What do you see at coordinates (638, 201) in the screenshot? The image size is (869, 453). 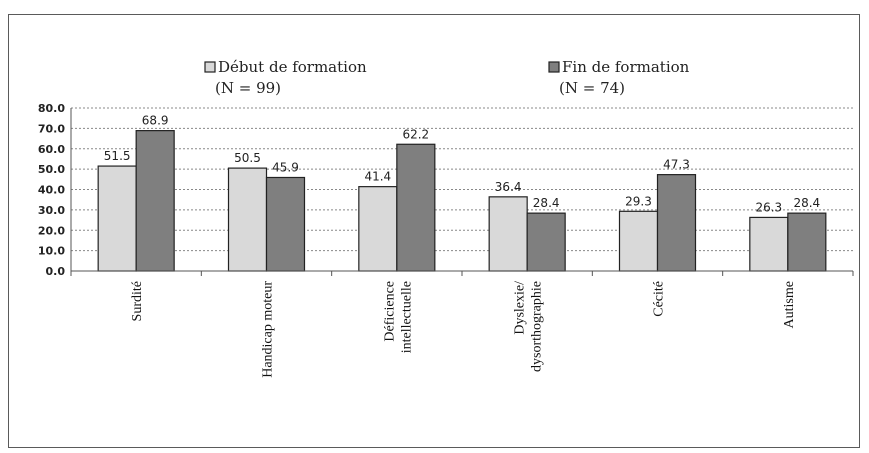 I see `data-label: 29.3` at bounding box center [638, 201].